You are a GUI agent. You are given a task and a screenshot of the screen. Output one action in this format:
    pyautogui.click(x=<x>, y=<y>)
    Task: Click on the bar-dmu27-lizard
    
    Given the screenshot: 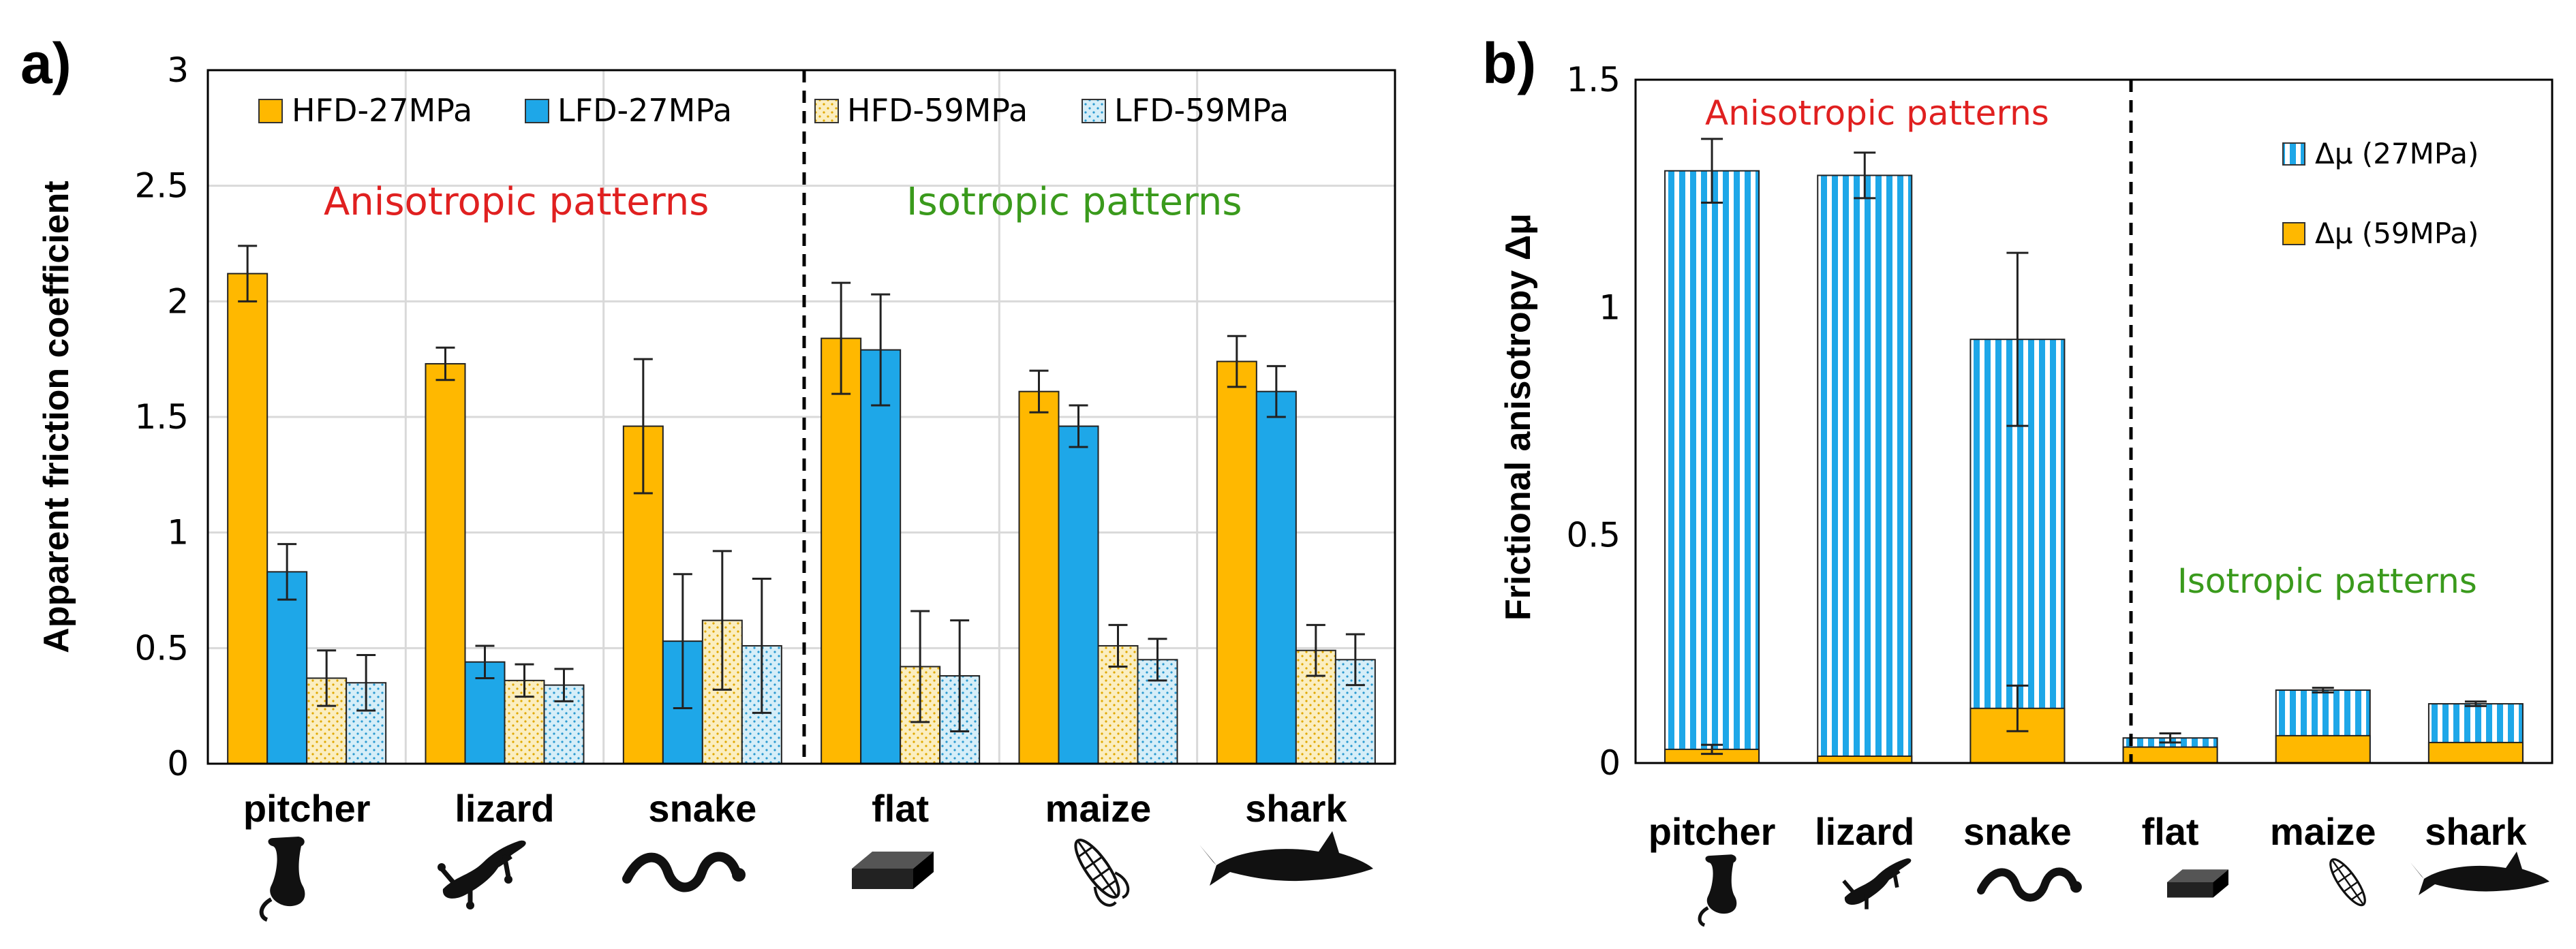 What is the action you would take?
    pyautogui.click(x=1865, y=469)
    